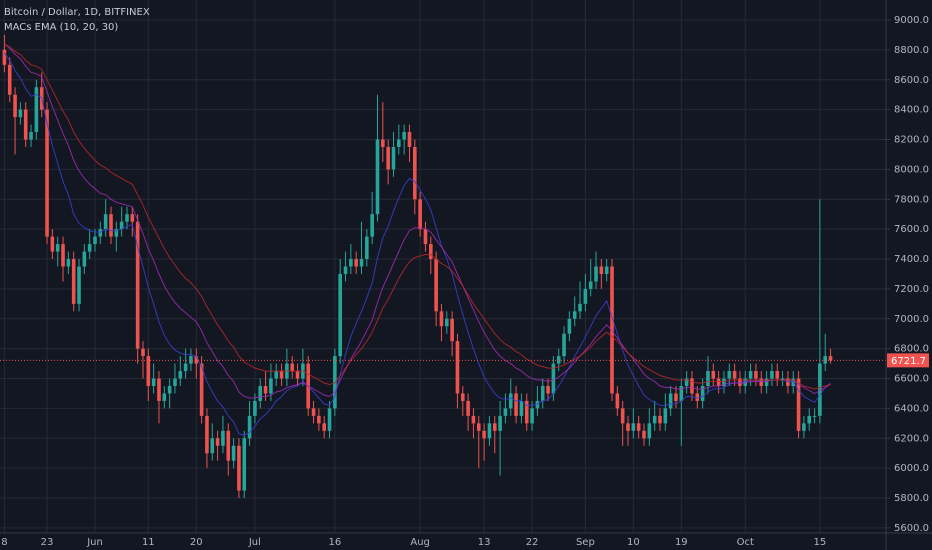  What do you see at coordinates (911, 140) in the screenshot?
I see `y-tick-label: 8200.0` at bounding box center [911, 140].